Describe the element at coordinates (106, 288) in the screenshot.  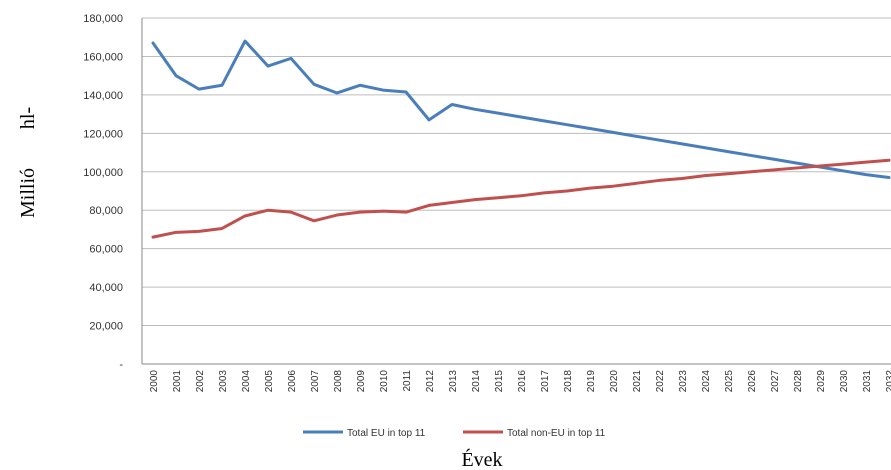
I see `y-tick-label: 40,000` at that location.